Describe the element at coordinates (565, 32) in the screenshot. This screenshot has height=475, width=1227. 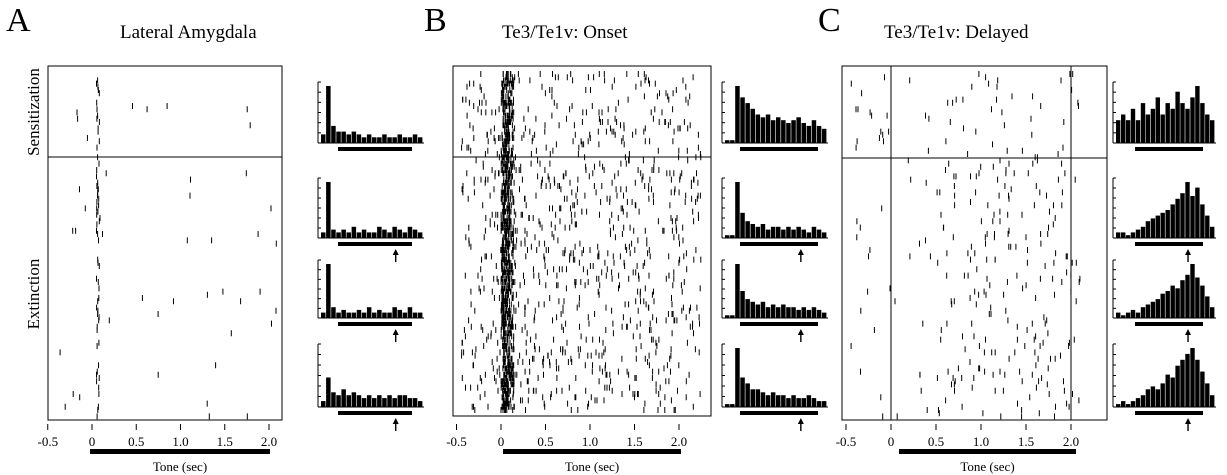
I see `panel-b-title: Te3/Te1v: Onset` at that location.